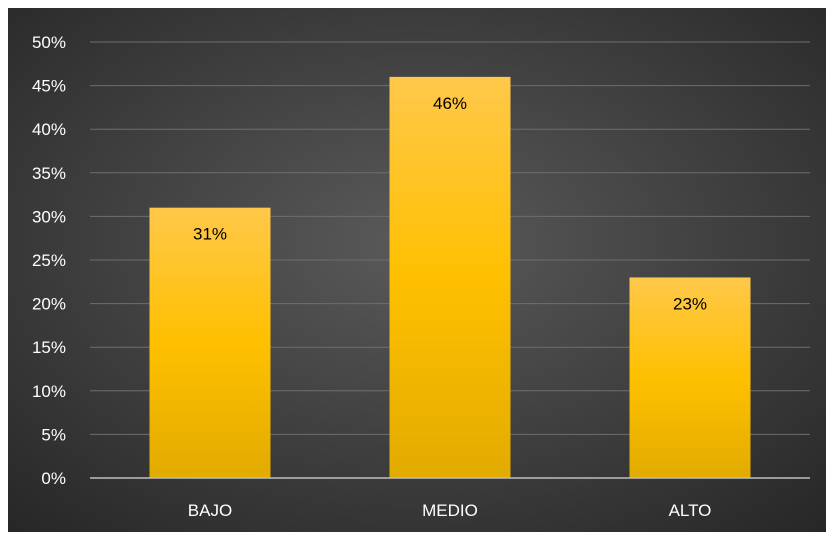 The image size is (827, 533). I want to click on x-tick-label: MEDIO, so click(450, 510).